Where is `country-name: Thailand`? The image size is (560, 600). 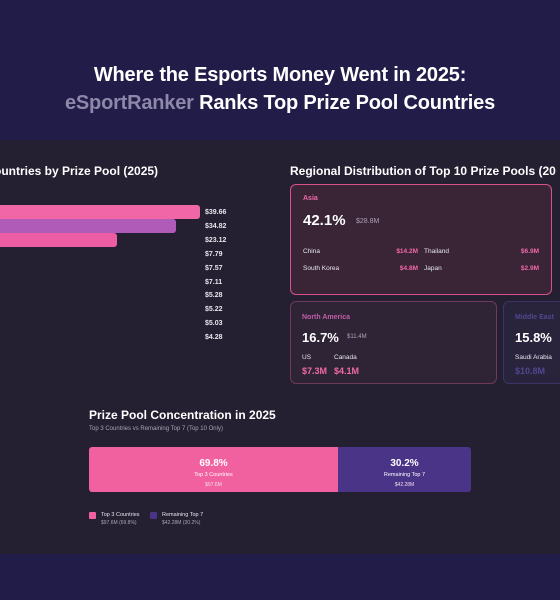
country-name: Thailand is located at coordinates (436, 251).